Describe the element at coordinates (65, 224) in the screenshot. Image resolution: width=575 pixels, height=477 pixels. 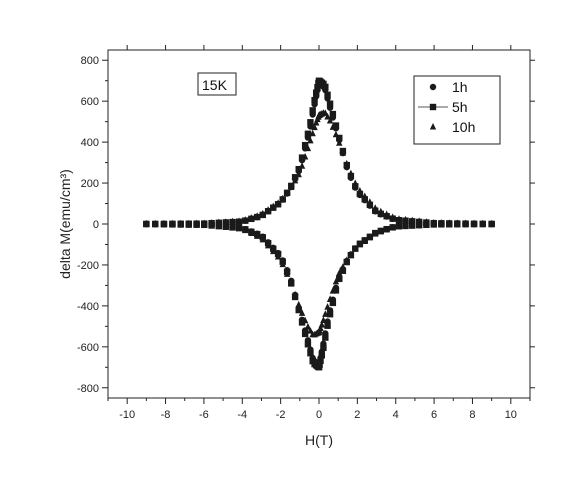
I see `y-axis-label: delta M(emu/cm³)` at that location.